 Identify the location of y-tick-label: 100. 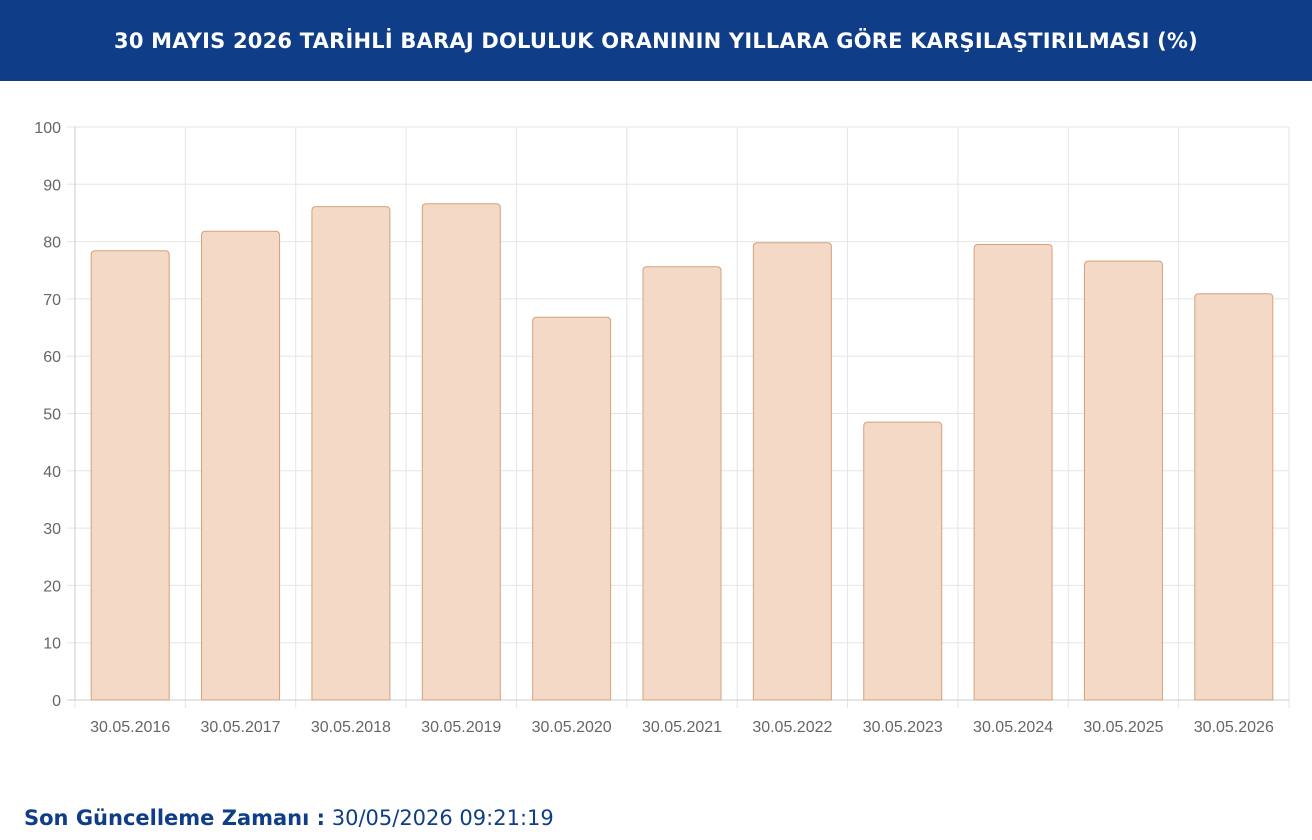
(47, 128).